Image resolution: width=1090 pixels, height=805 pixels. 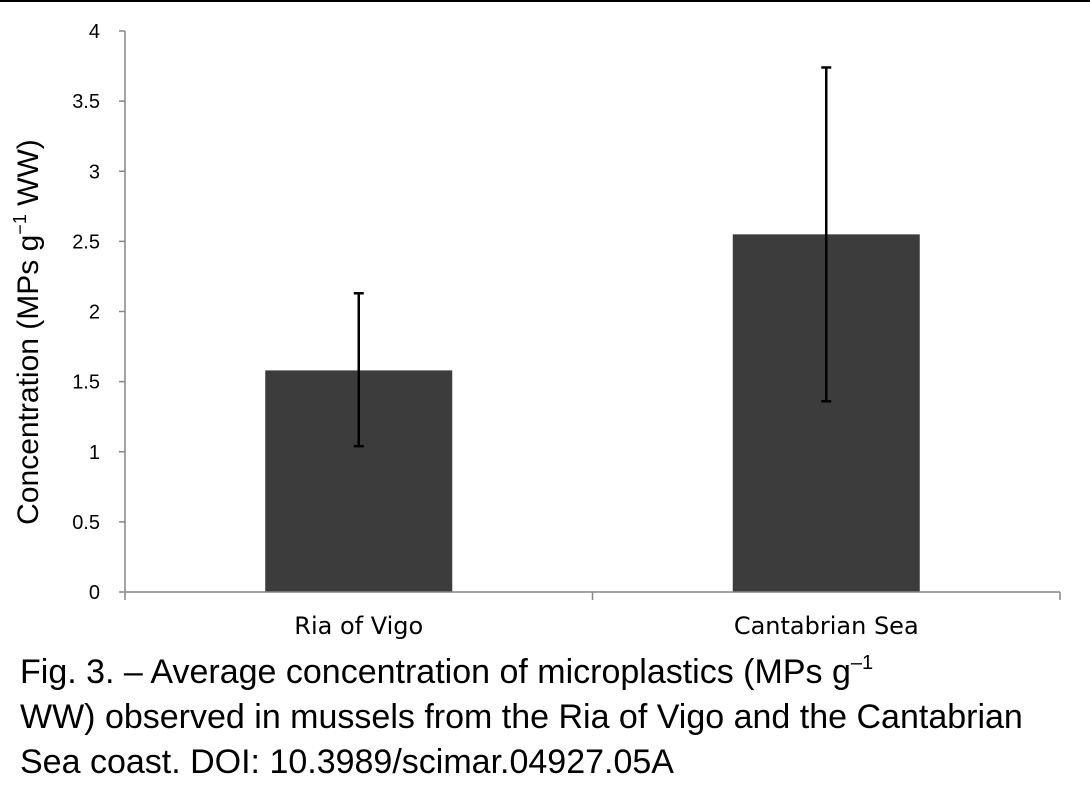 I want to click on y-tick-label-5: 2.5, so click(x=86, y=242).